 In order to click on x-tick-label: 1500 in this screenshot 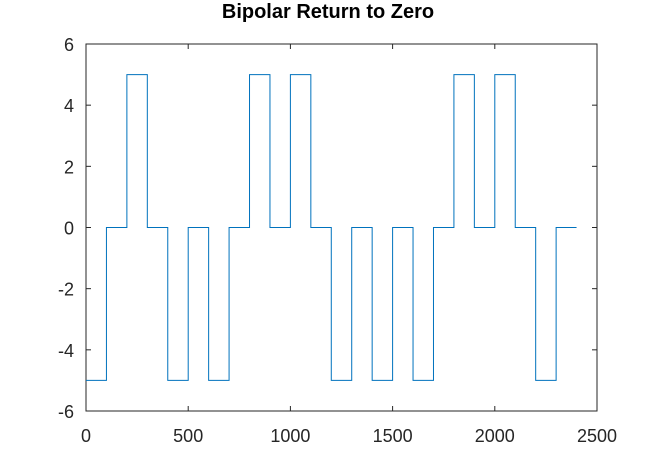, I will do `click(393, 436)`.